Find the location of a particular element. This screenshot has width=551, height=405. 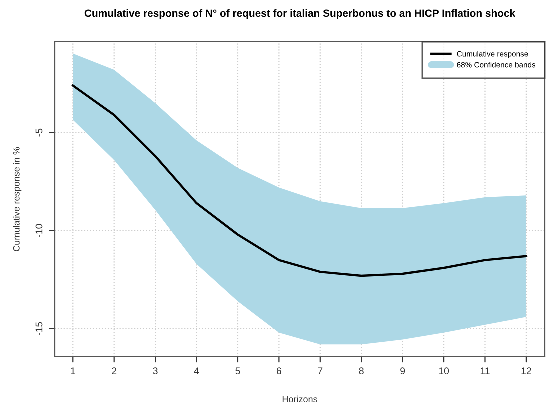

chart-title: Cumulative response of N° of request for italian Superbonus to an HICP Inflation shock is located at coordinates (300, 14).